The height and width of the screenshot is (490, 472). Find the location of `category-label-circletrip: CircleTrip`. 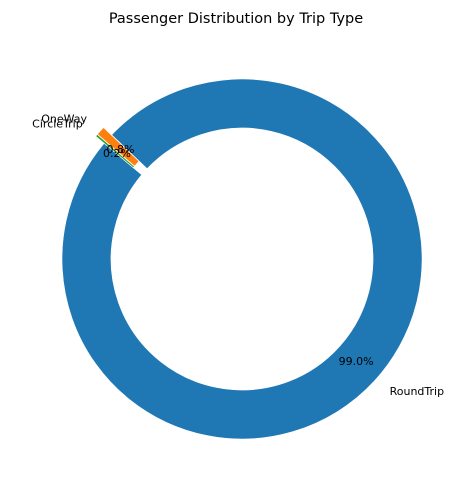

category-label-circletrip: CircleTrip is located at coordinates (57, 124).